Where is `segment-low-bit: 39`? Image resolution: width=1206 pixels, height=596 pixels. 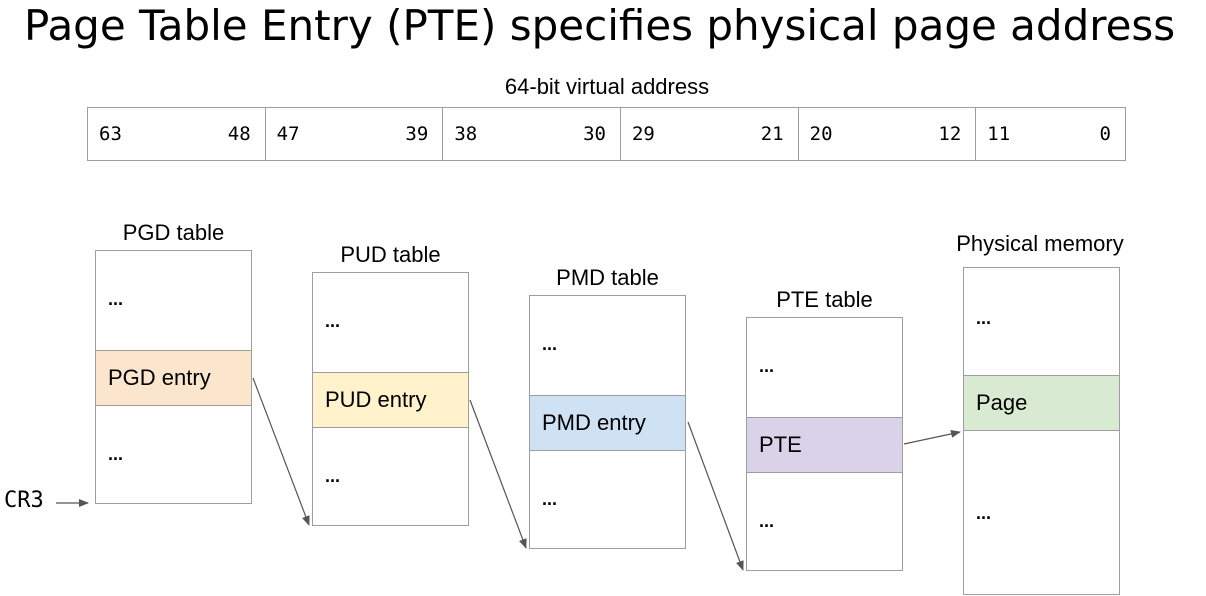 segment-low-bit: 39 is located at coordinates (417, 134).